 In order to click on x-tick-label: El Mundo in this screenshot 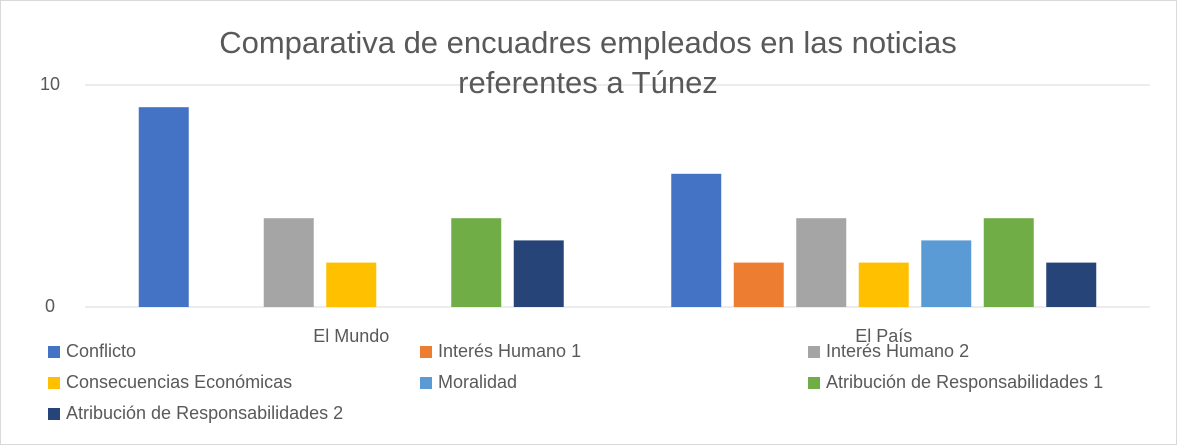, I will do `click(351, 336)`.